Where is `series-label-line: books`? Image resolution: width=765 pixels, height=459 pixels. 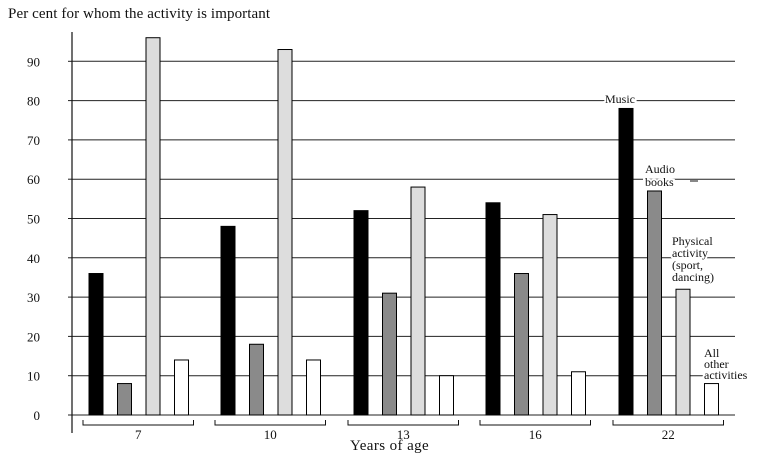
series-label-line: books is located at coordinates (659, 182).